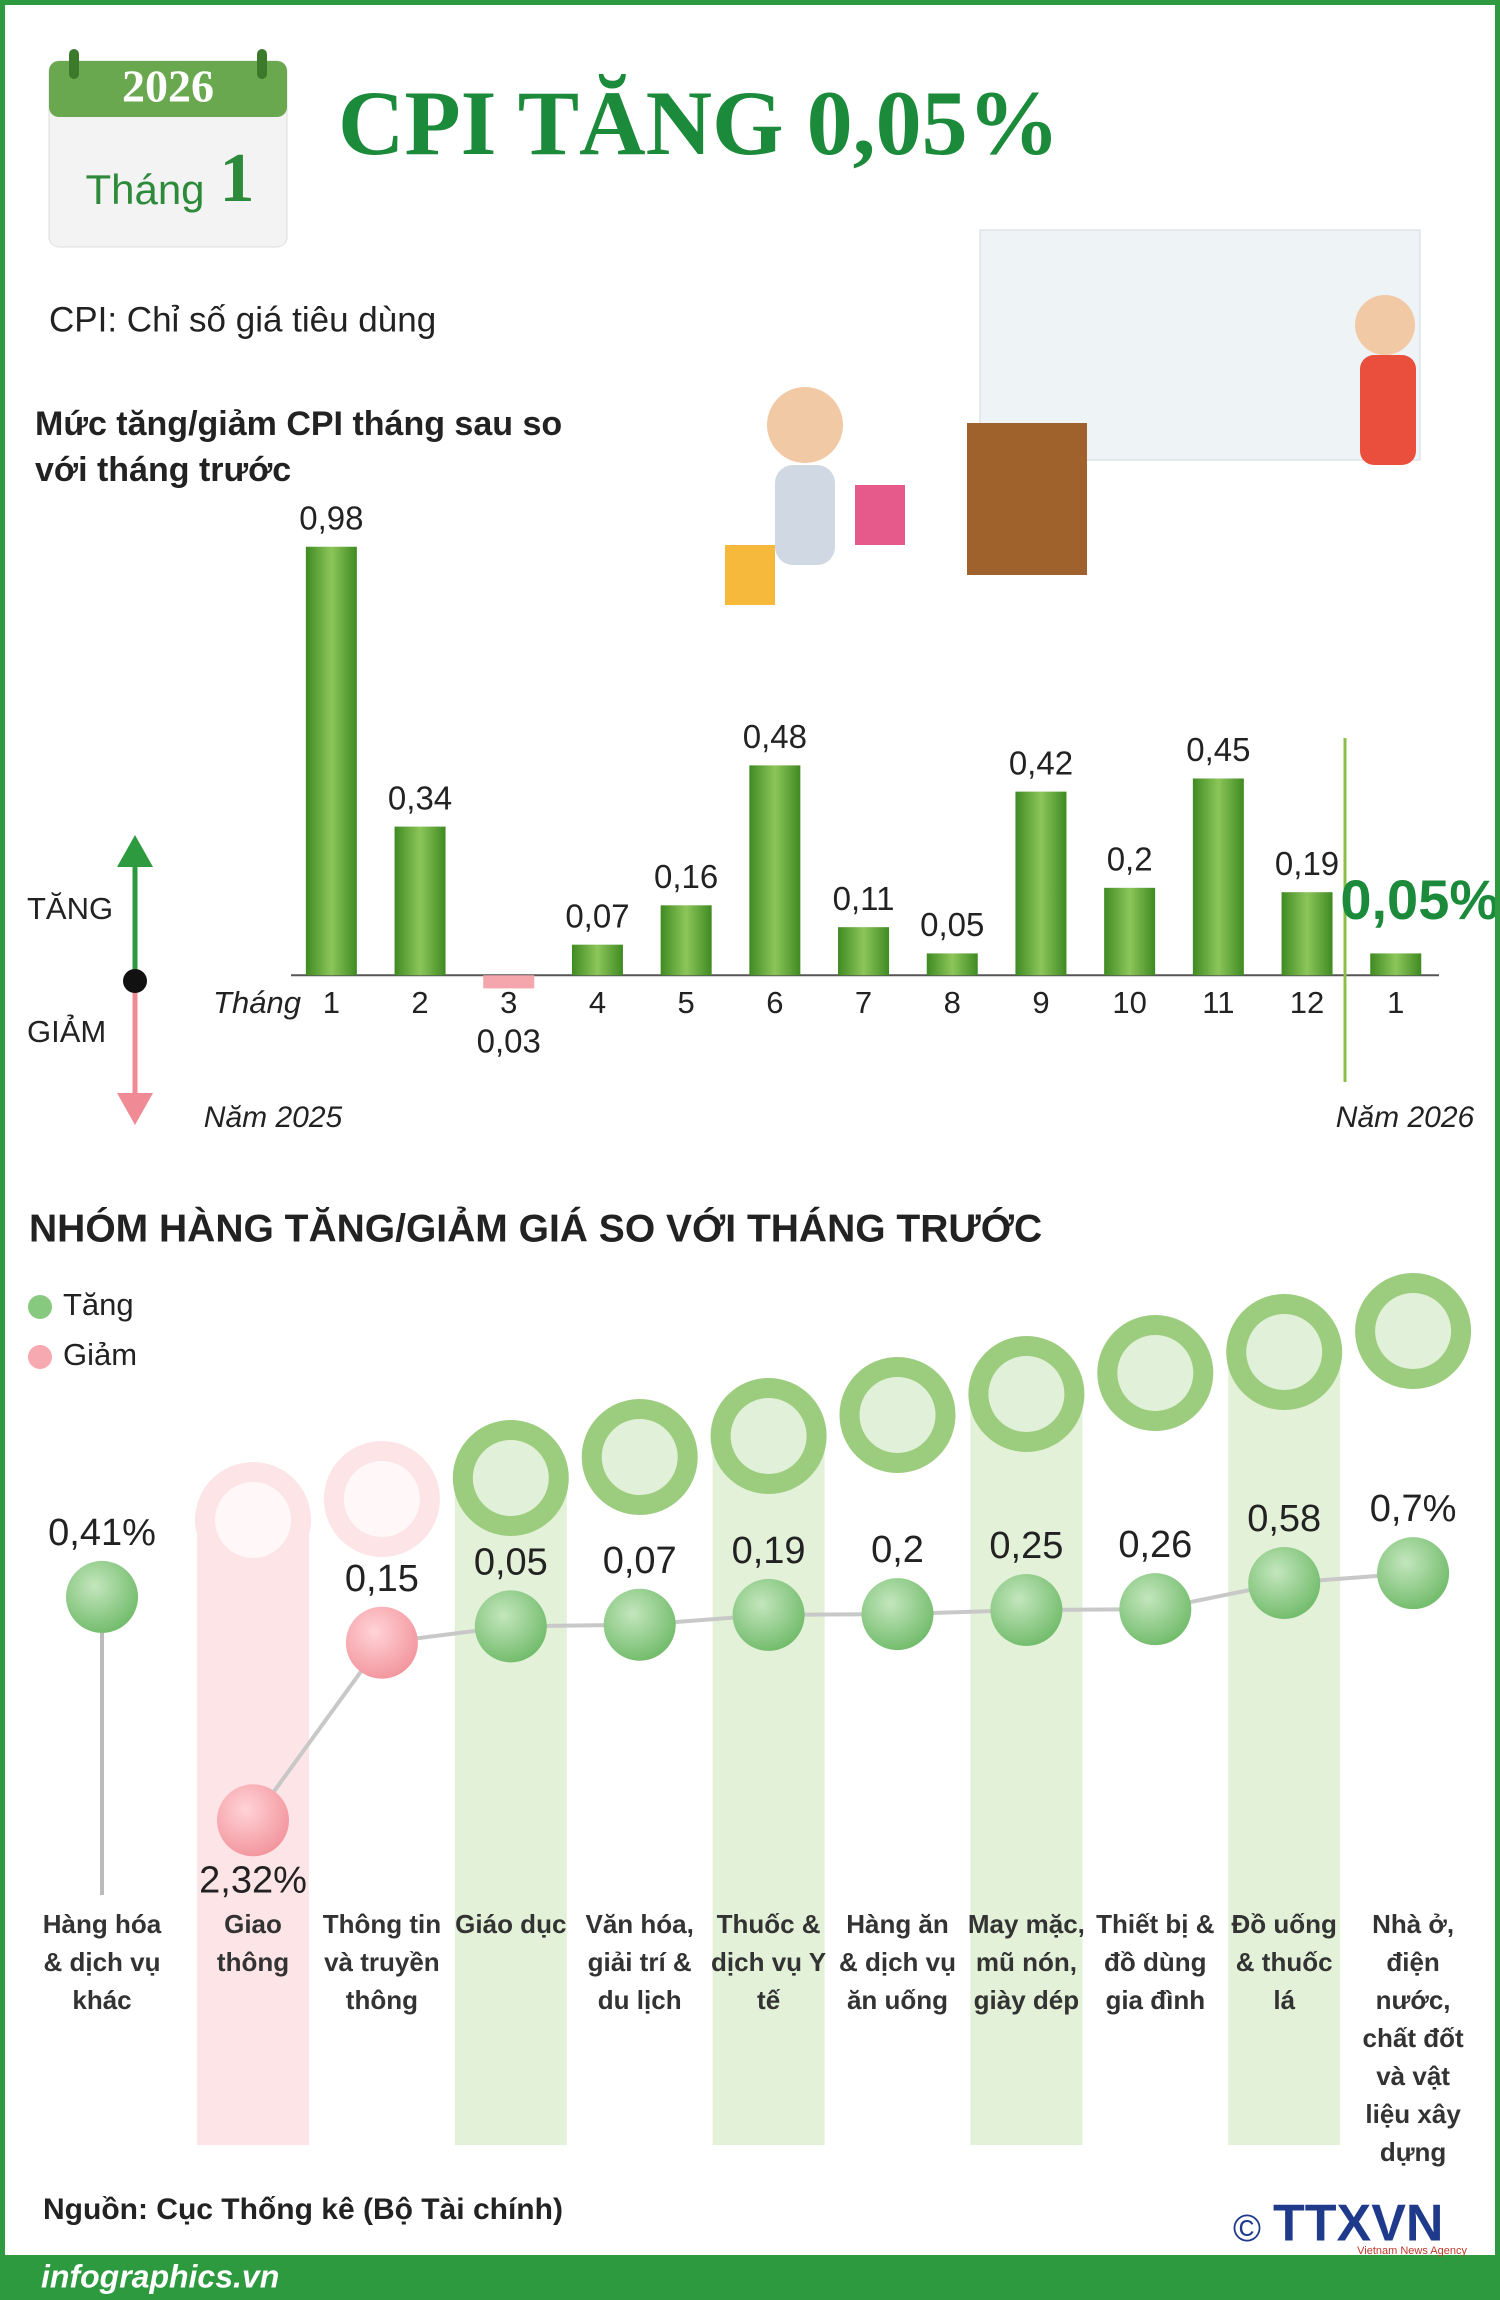  I want to click on x-tick-label: 6, so click(774, 1002).